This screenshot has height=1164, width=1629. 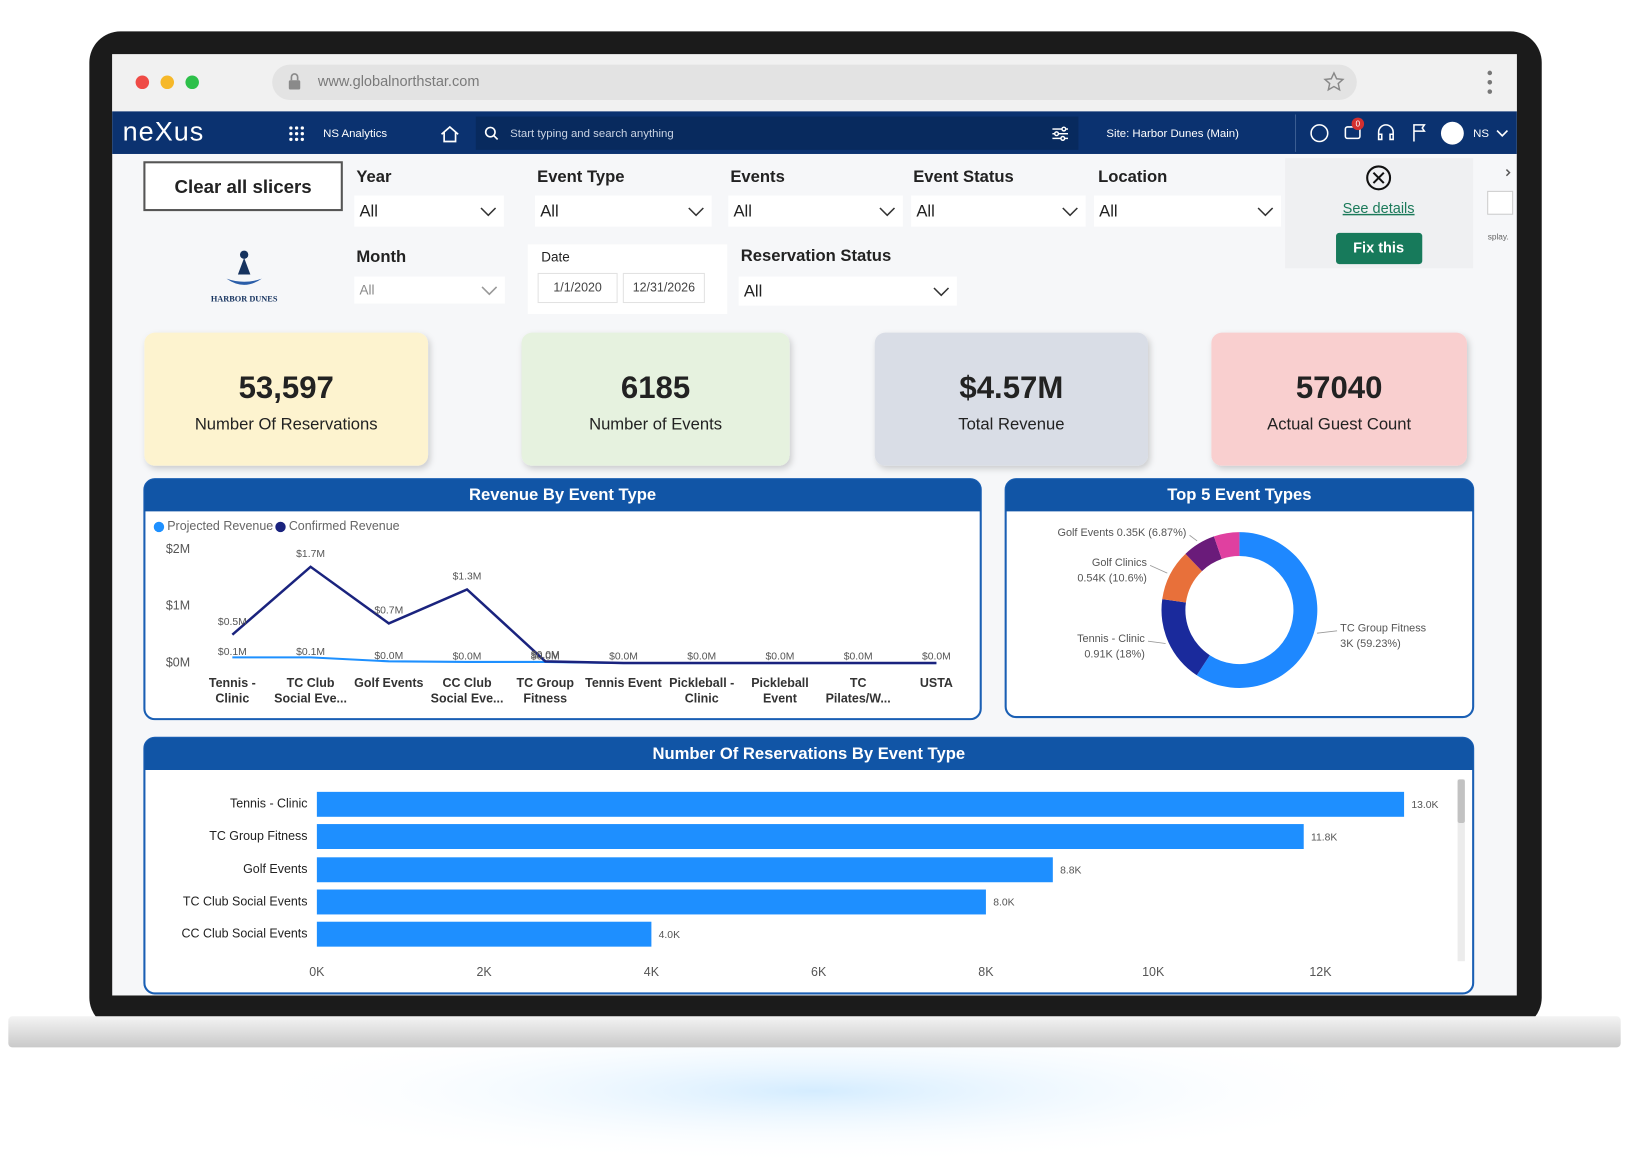 I want to click on search-icon, so click(x=490, y=132).